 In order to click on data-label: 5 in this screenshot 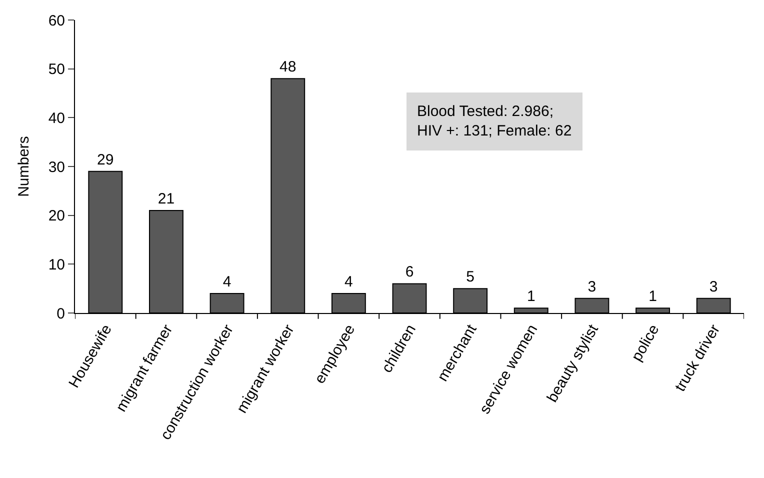, I will do `click(470, 277)`.